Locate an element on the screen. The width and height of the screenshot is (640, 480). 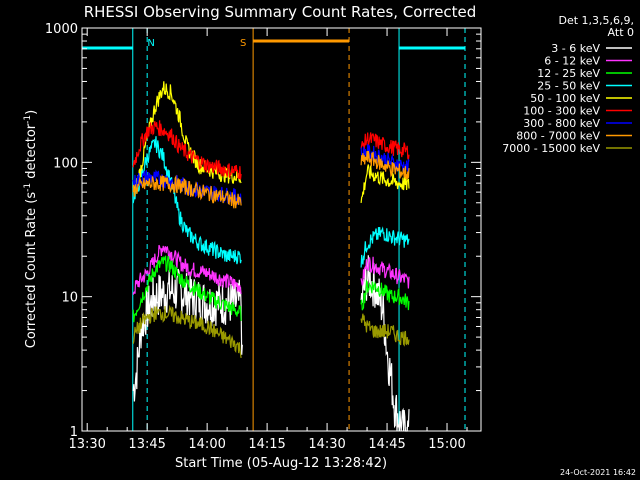
y-axis-label-sup2: -1 is located at coordinates (28, 119).